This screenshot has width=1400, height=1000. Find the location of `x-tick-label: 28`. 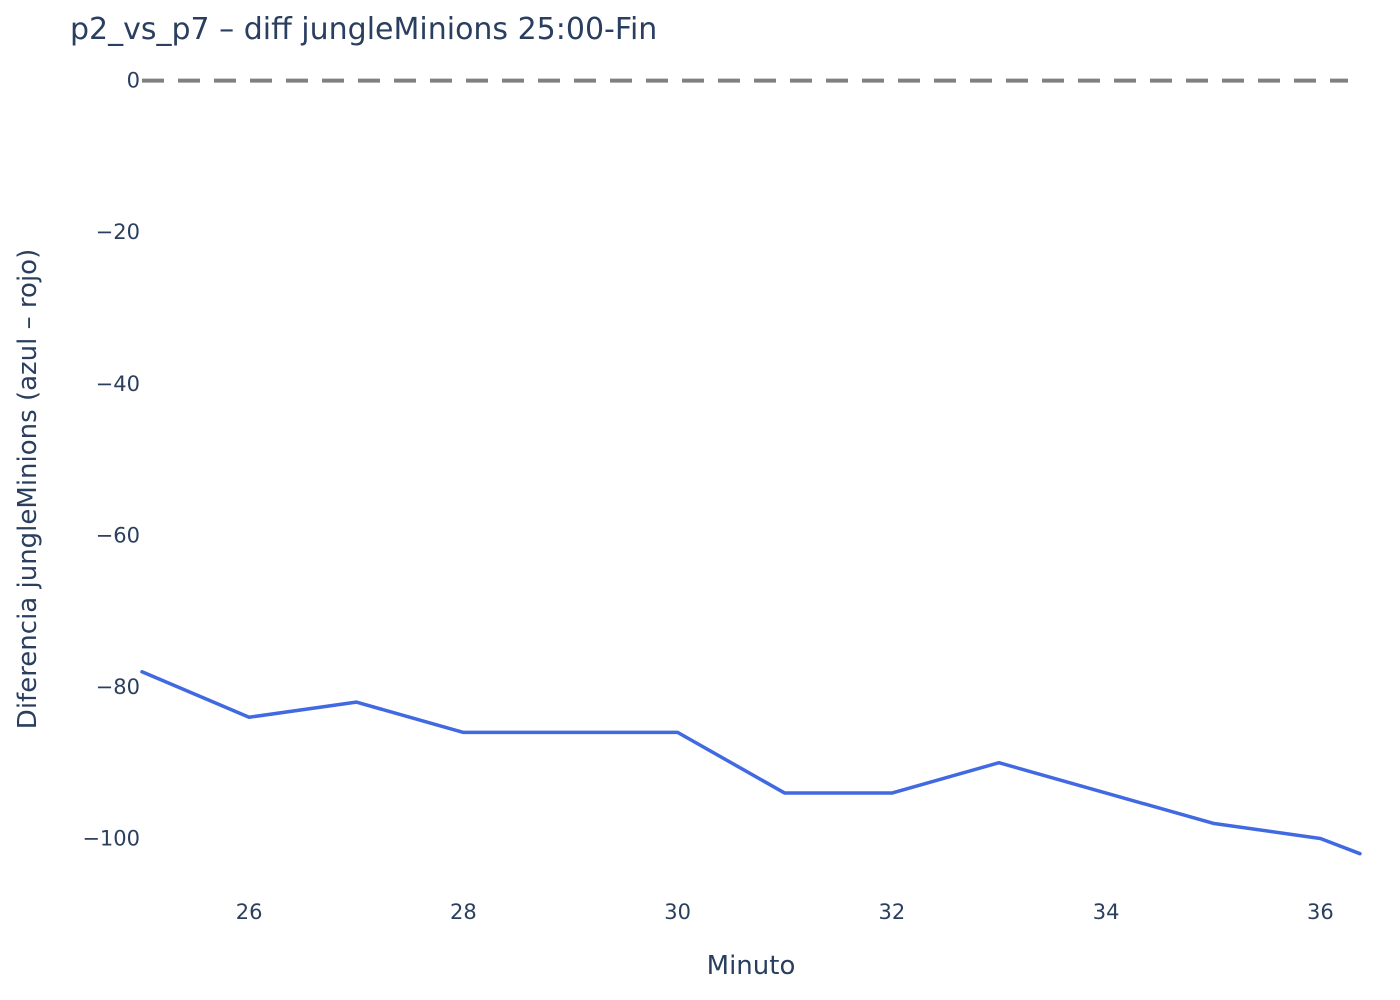

x-tick-label: 28 is located at coordinates (463, 912).